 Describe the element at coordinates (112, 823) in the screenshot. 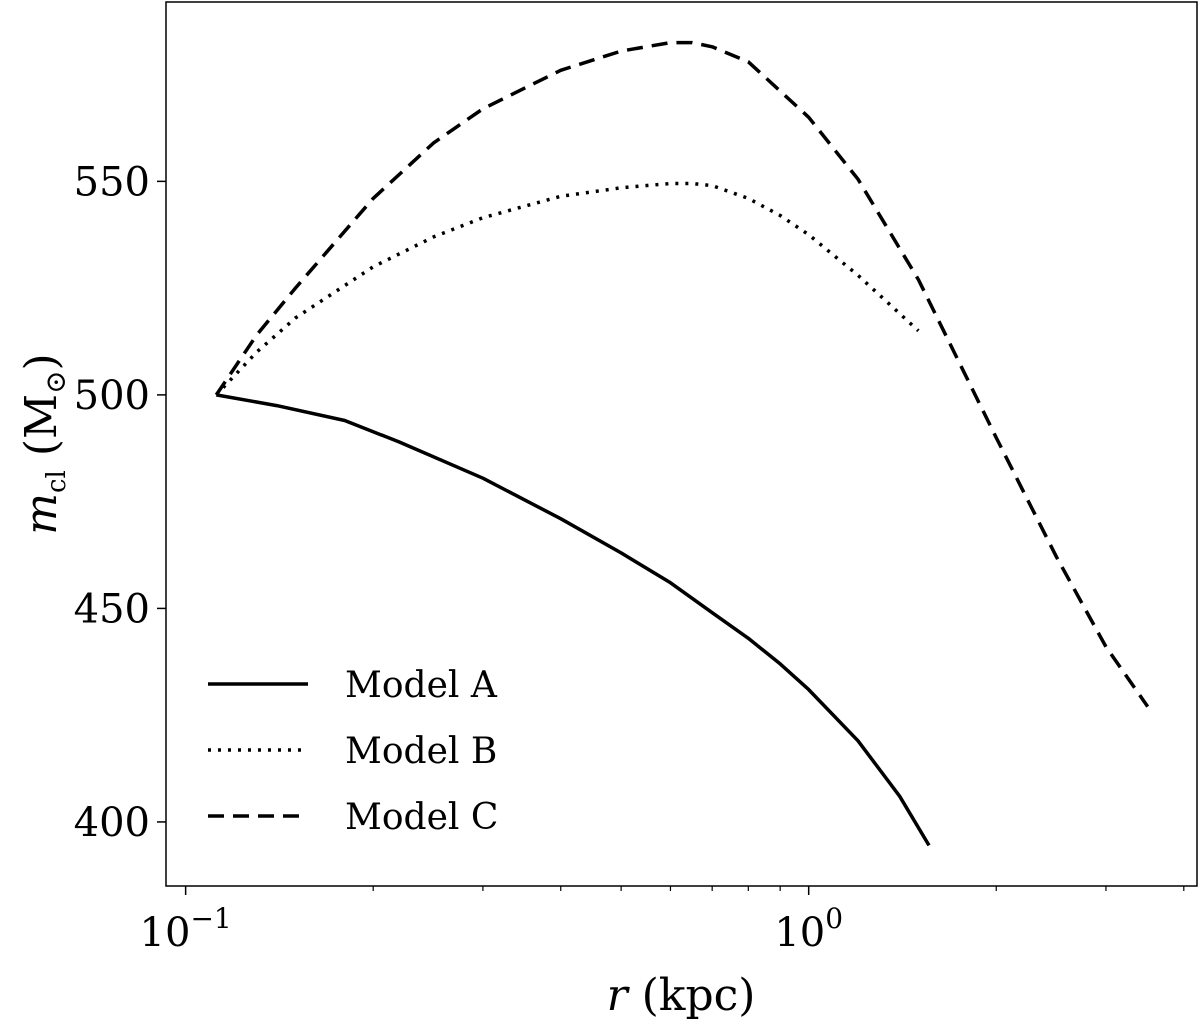

I see `y-tick-label: 400` at that location.